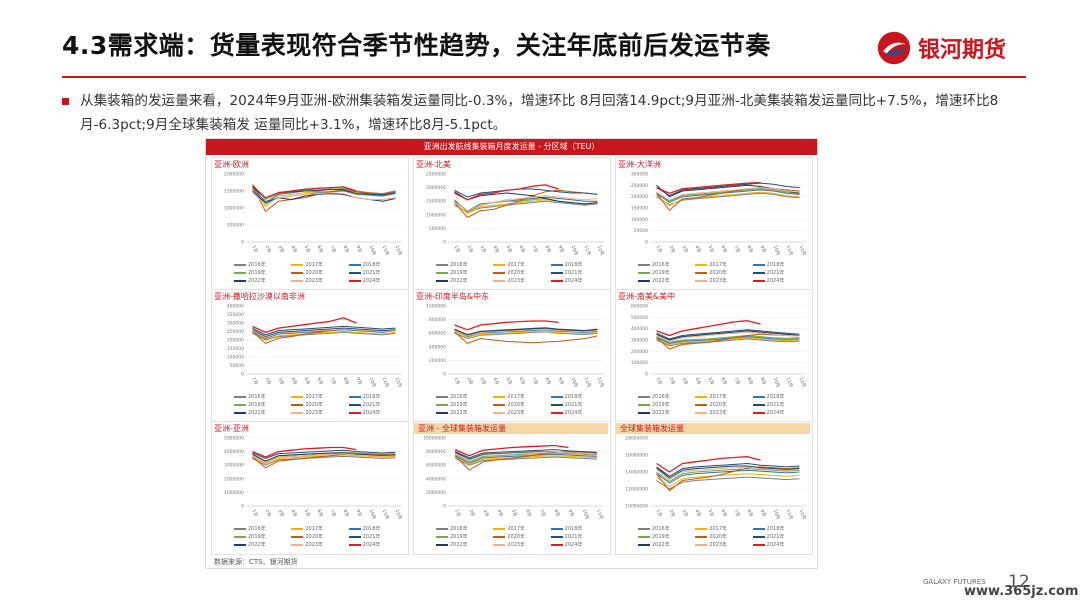 This screenshot has height=608, width=1080. I want to click on y-tick-label: 150000, so click(639, 209).